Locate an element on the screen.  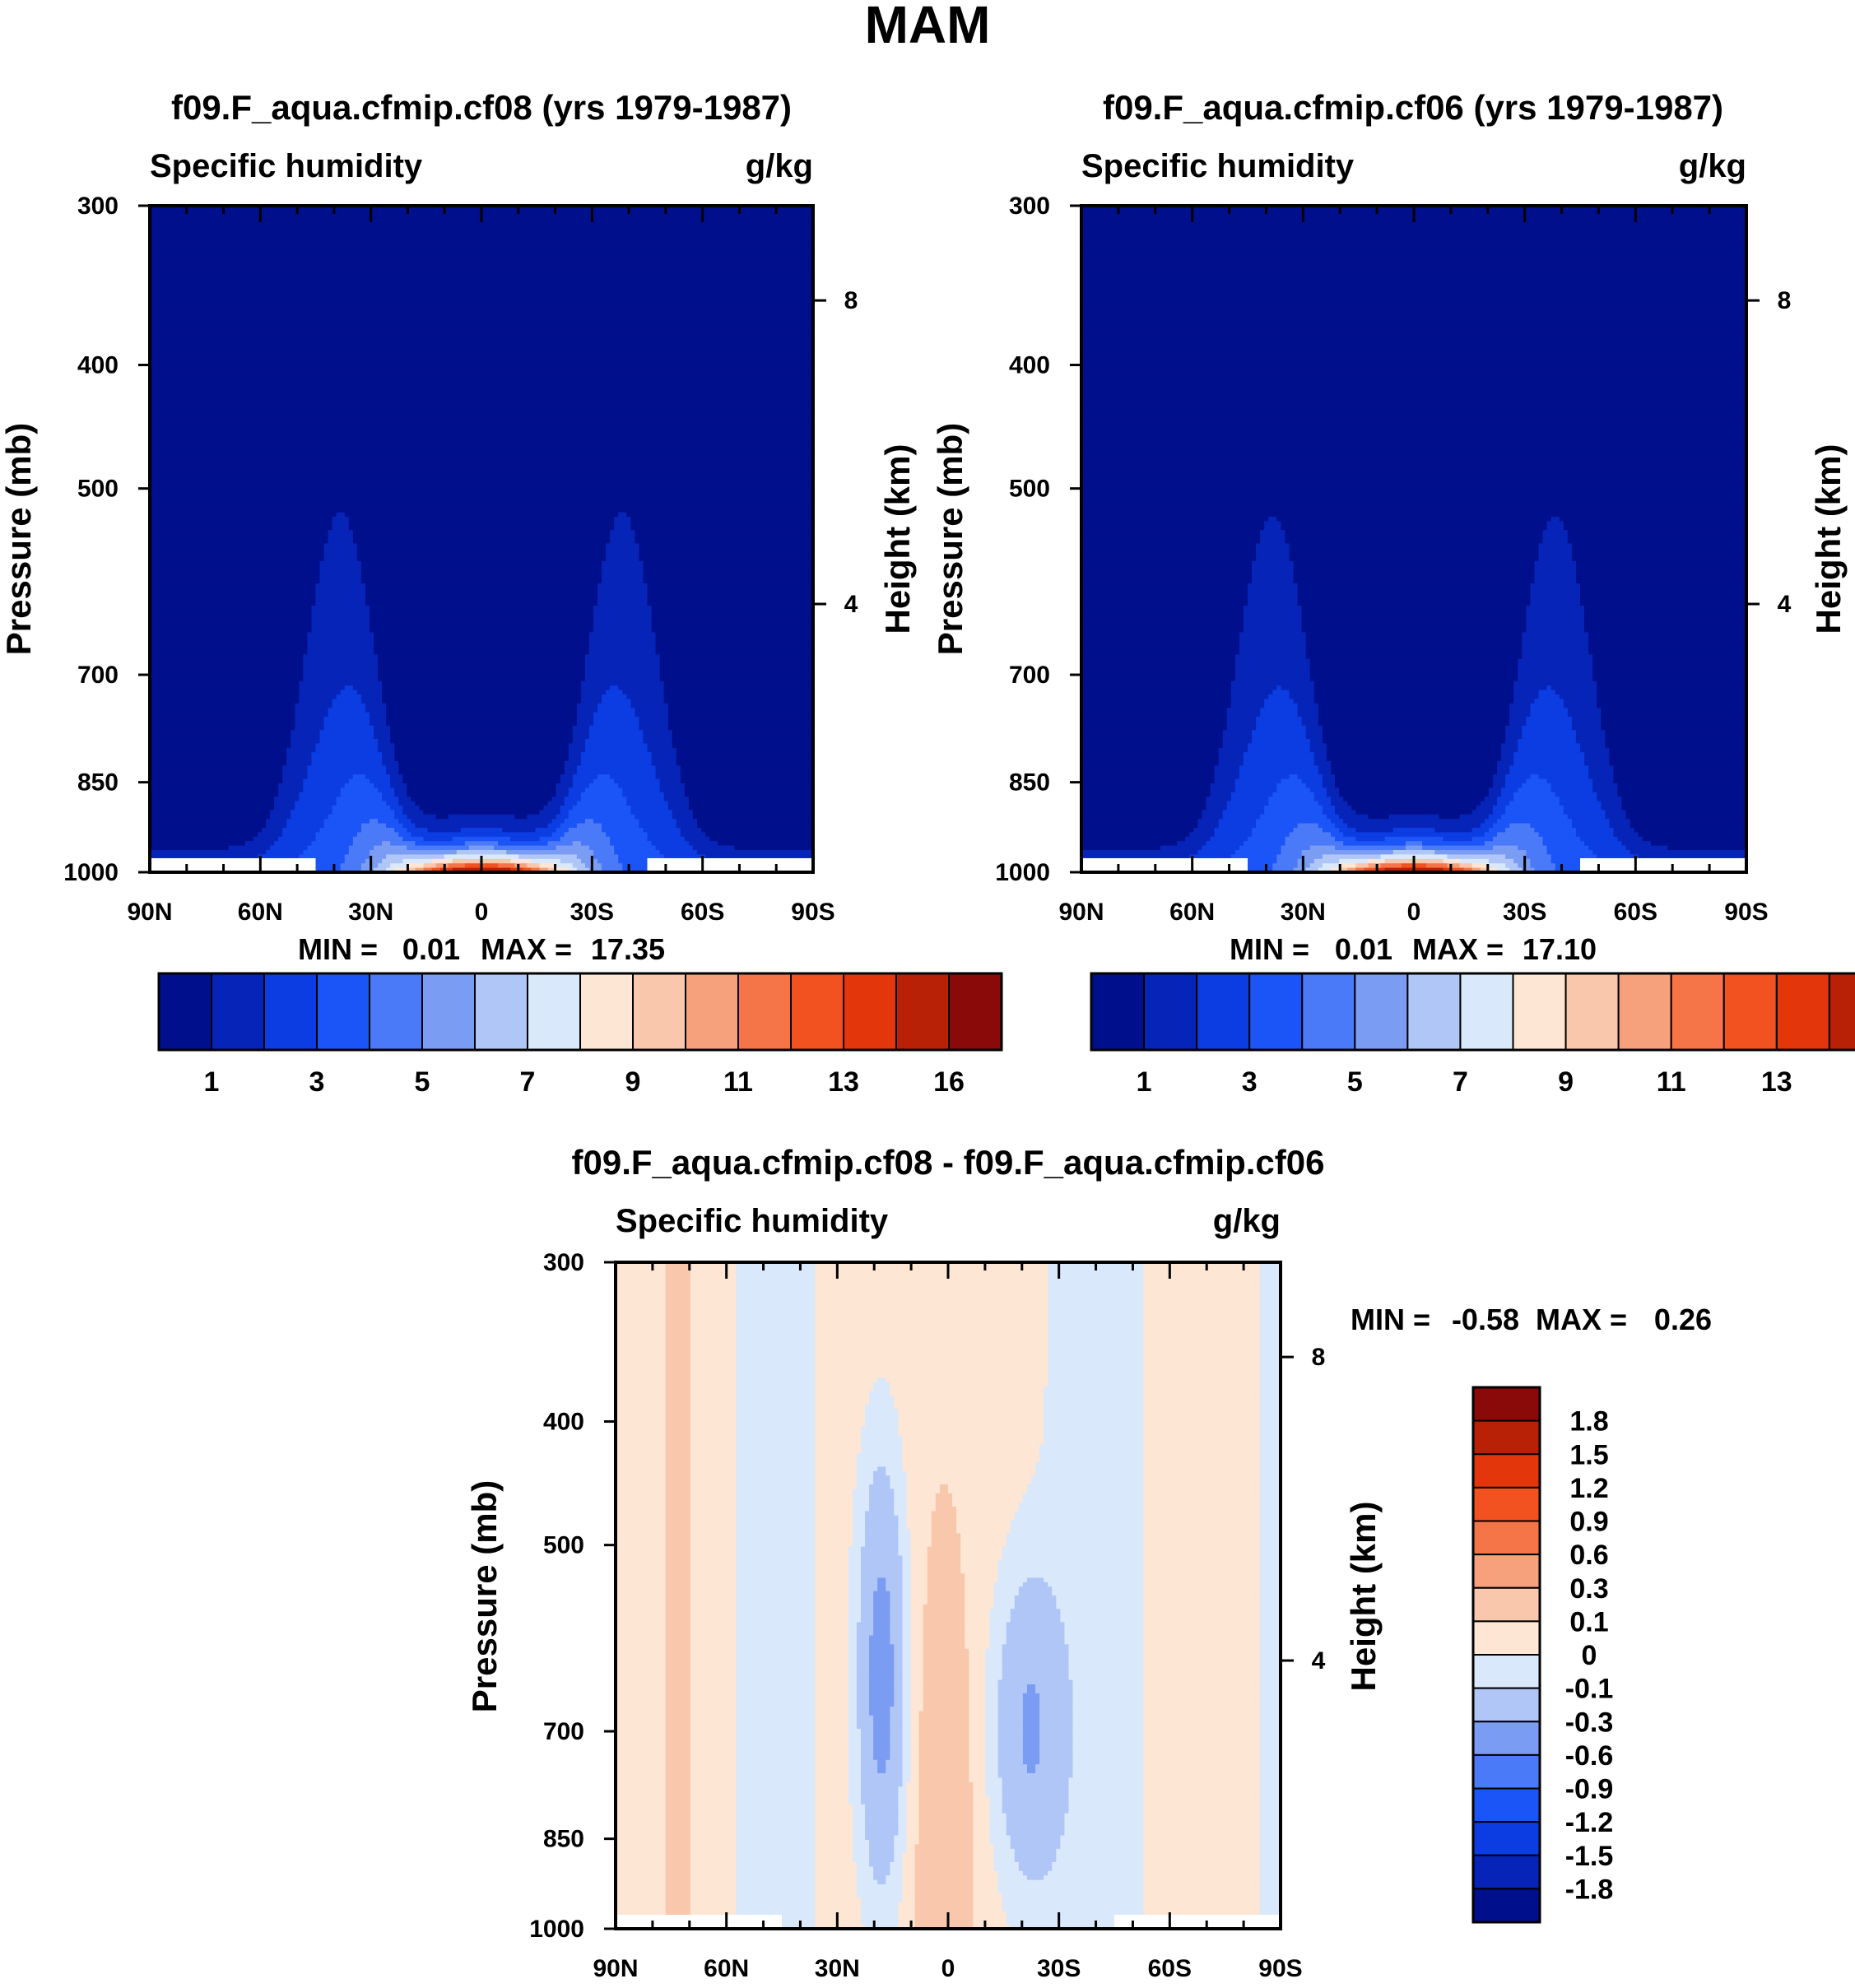
colorbar-label: -1.2 is located at coordinates (1589, 1823).